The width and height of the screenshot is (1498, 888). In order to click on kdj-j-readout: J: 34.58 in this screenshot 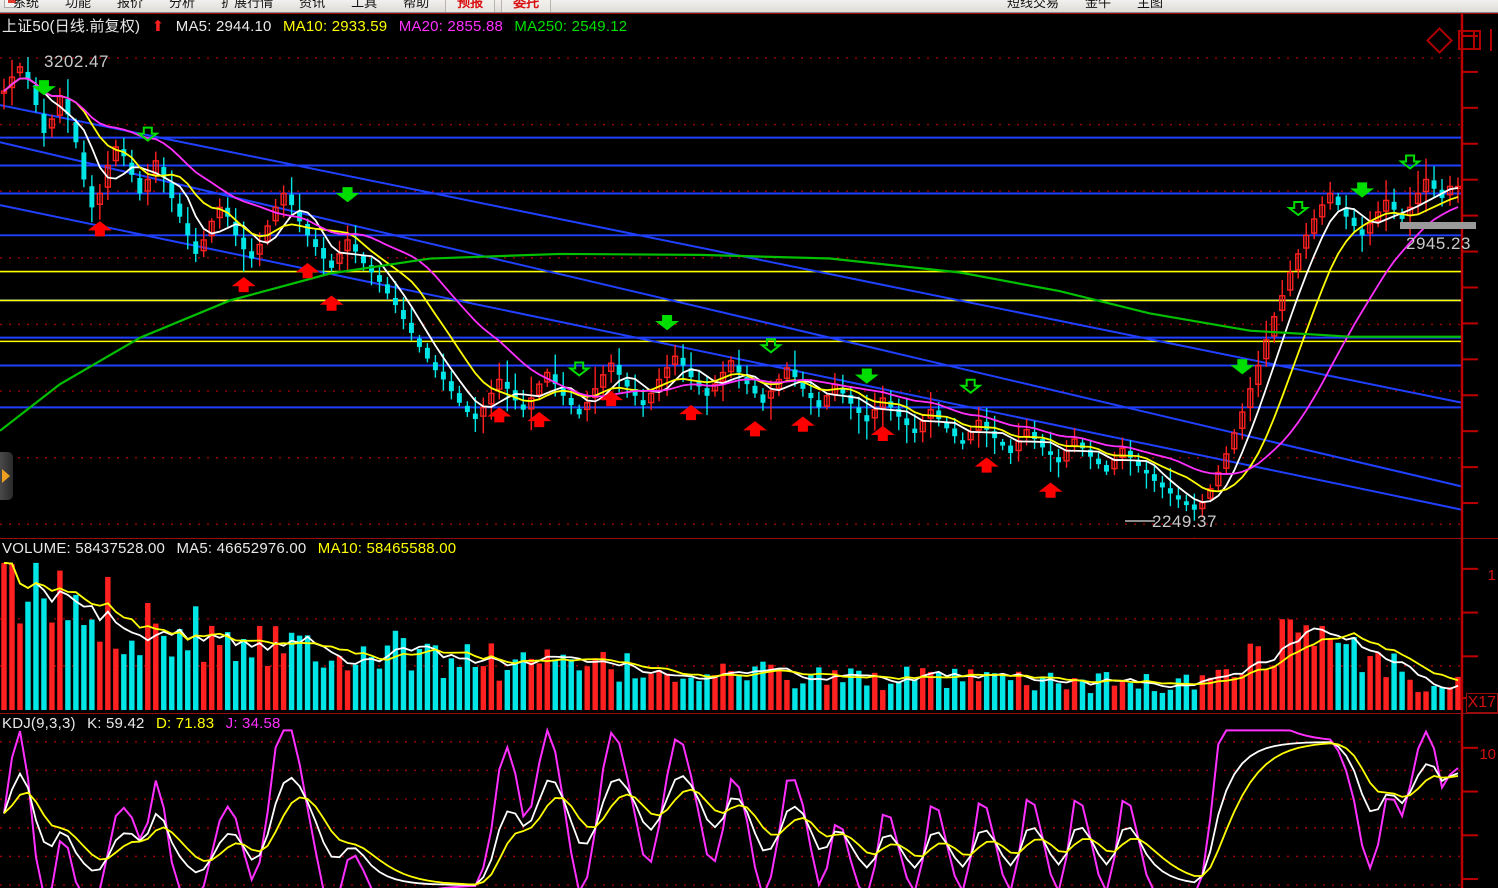, I will do `click(253, 723)`.